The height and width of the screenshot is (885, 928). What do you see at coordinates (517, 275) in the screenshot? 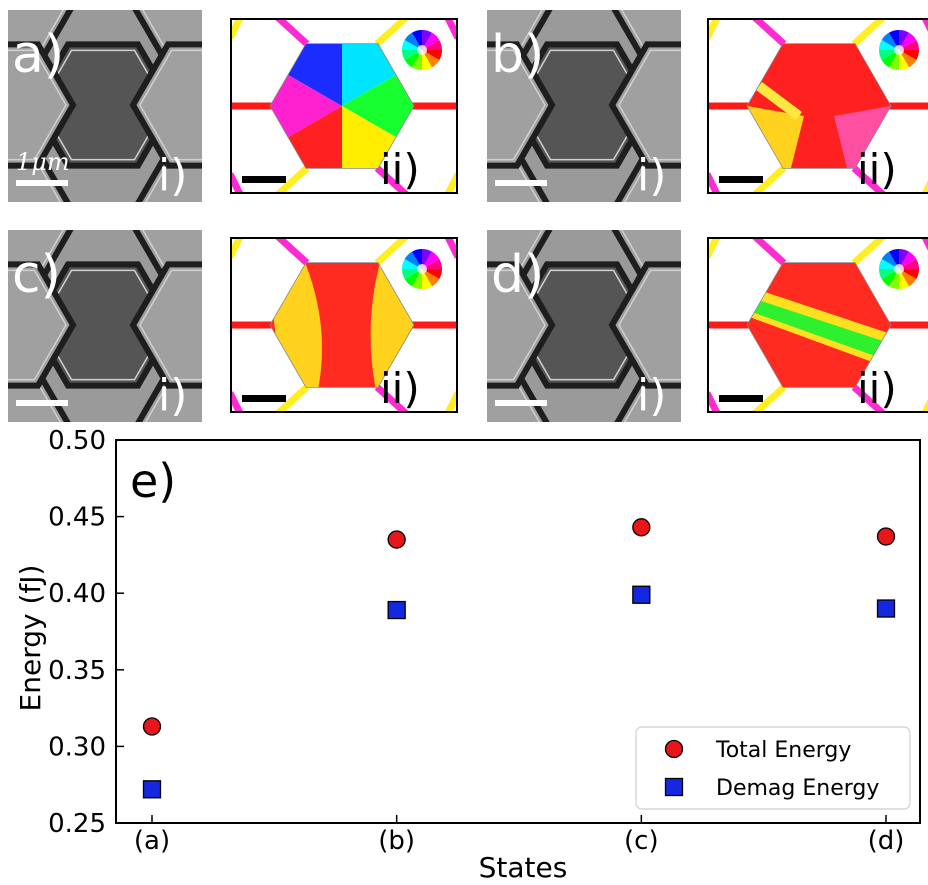
I see `panel-letter: d)` at bounding box center [517, 275].